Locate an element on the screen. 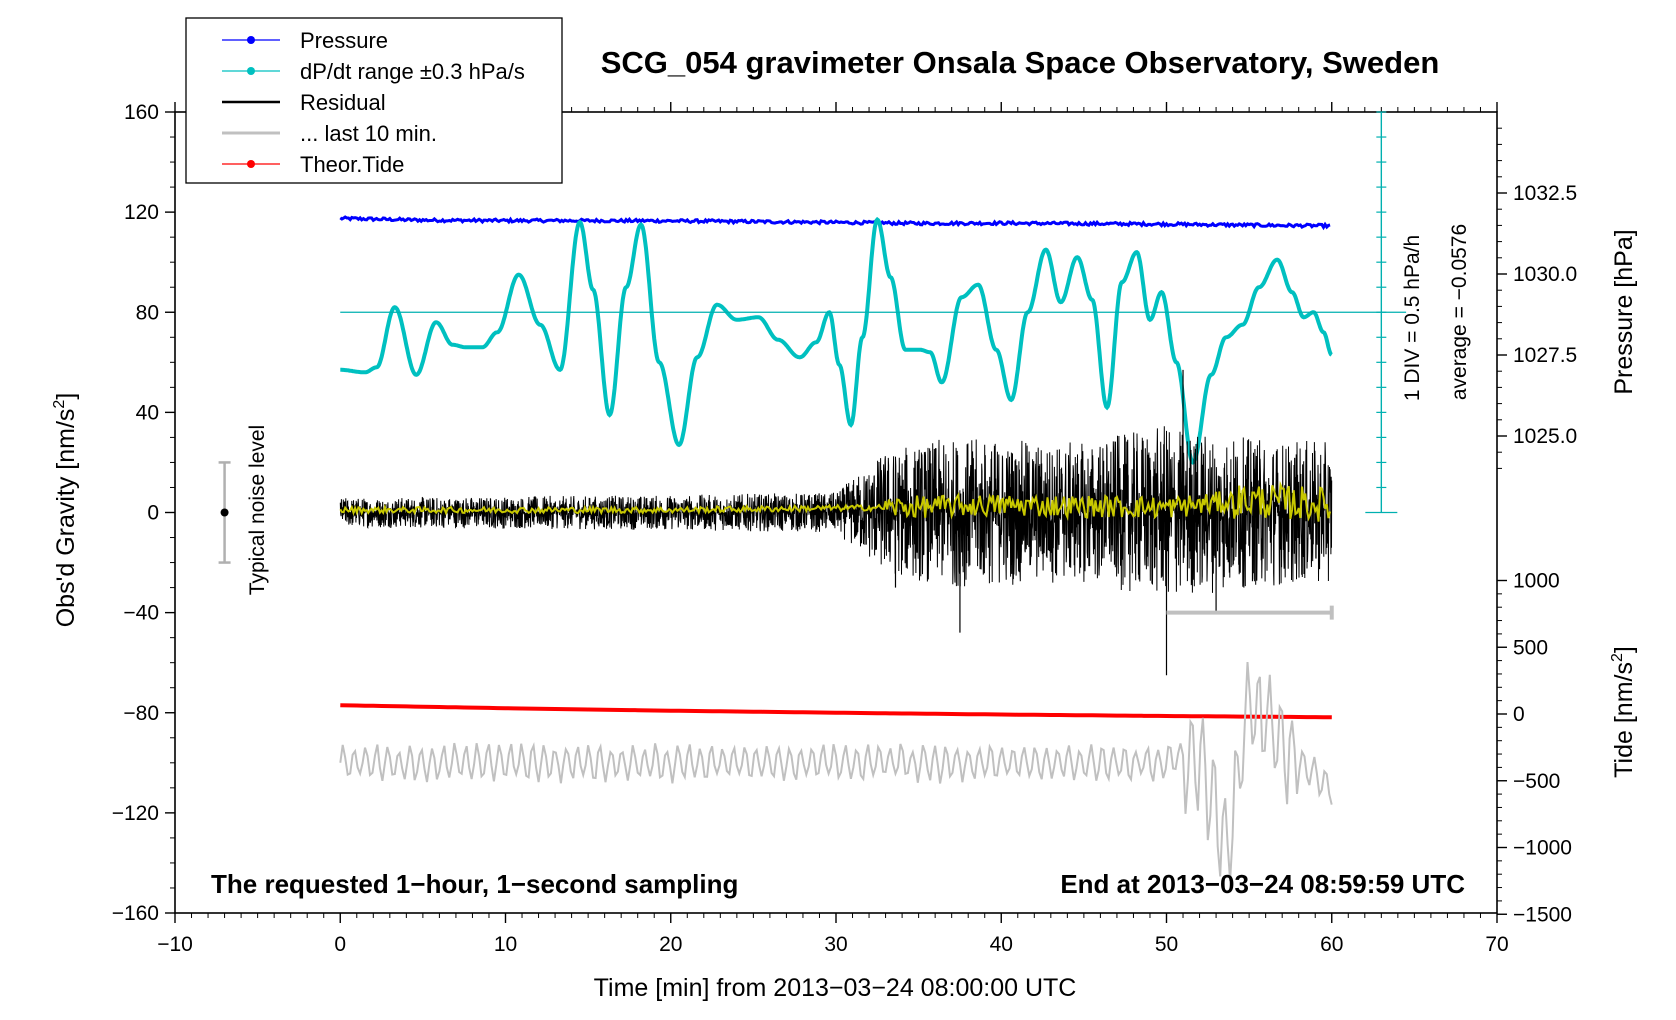  y-tick-label: −160 is located at coordinates (135, 913).